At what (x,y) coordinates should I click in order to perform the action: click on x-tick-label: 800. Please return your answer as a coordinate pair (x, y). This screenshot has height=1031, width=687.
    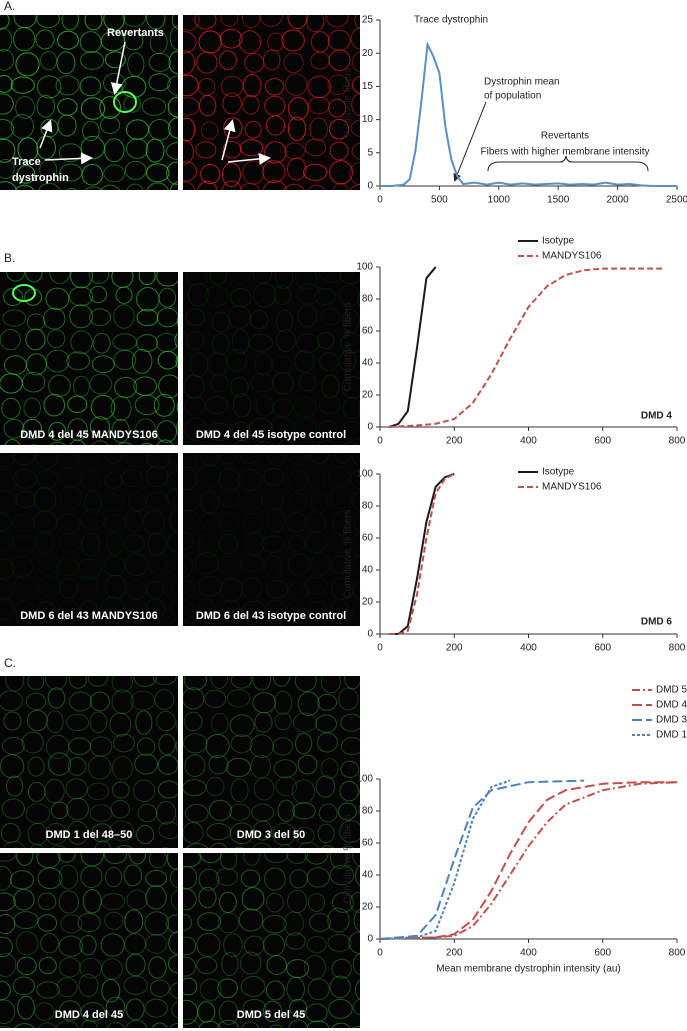
    Looking at the image, I should click on (677, 441).